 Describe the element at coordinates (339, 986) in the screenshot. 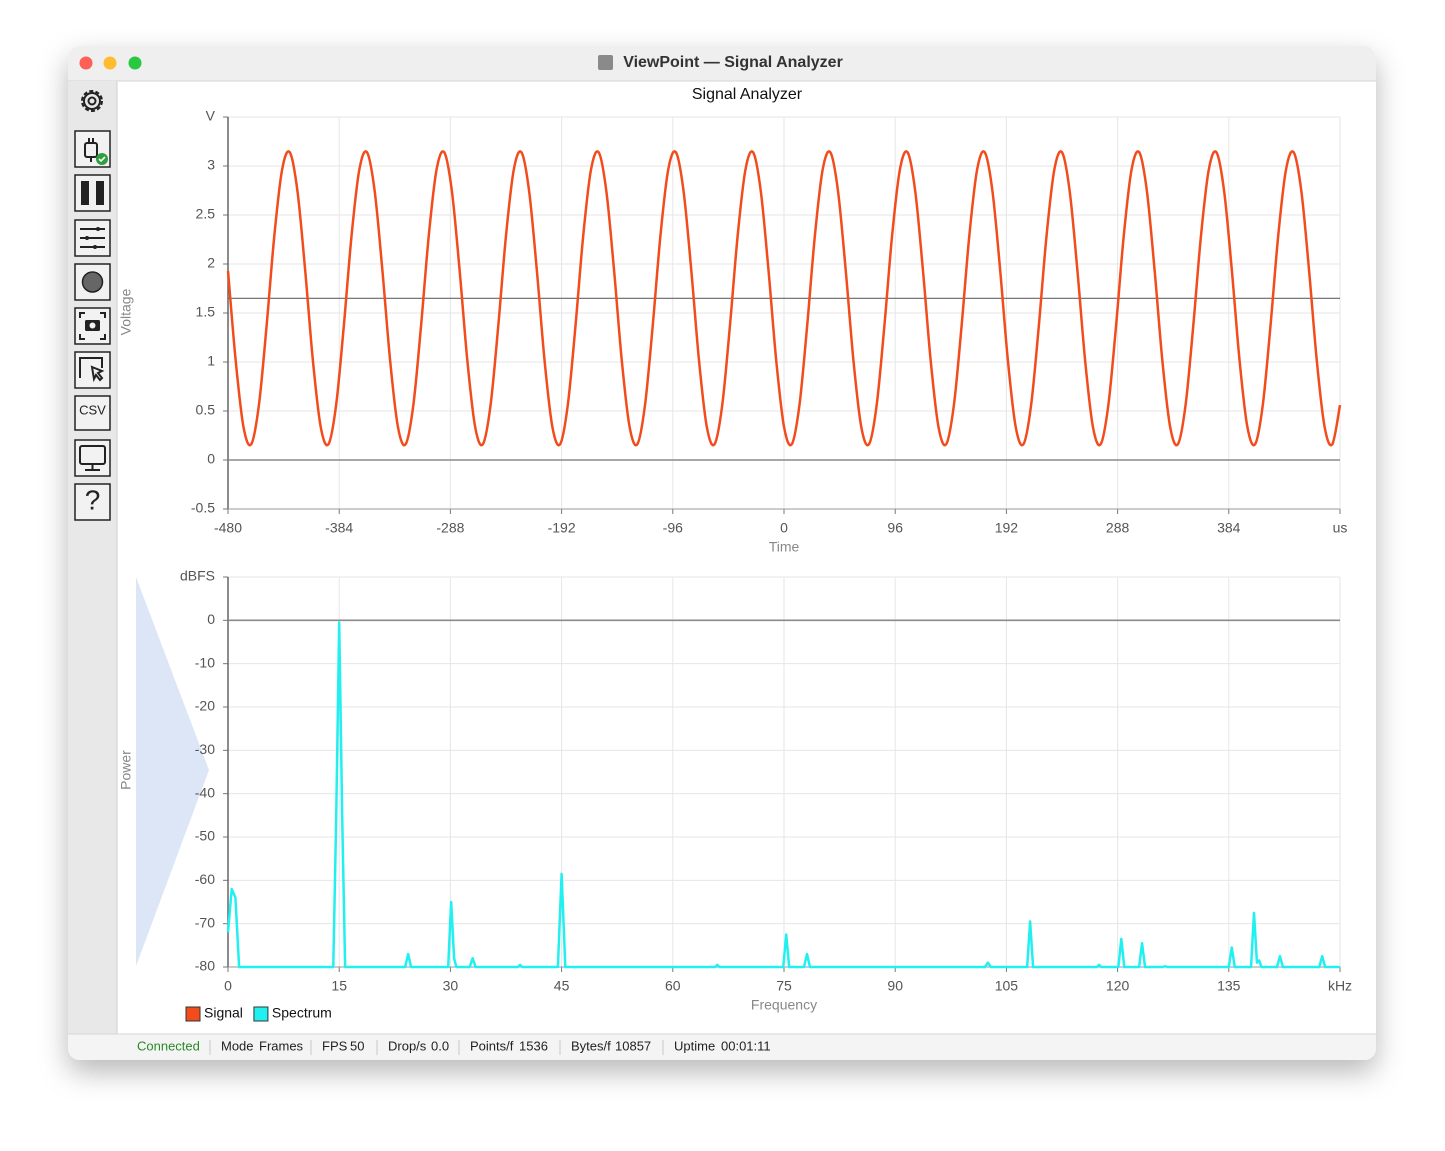

I see `x-tick-label: 15` at that location.